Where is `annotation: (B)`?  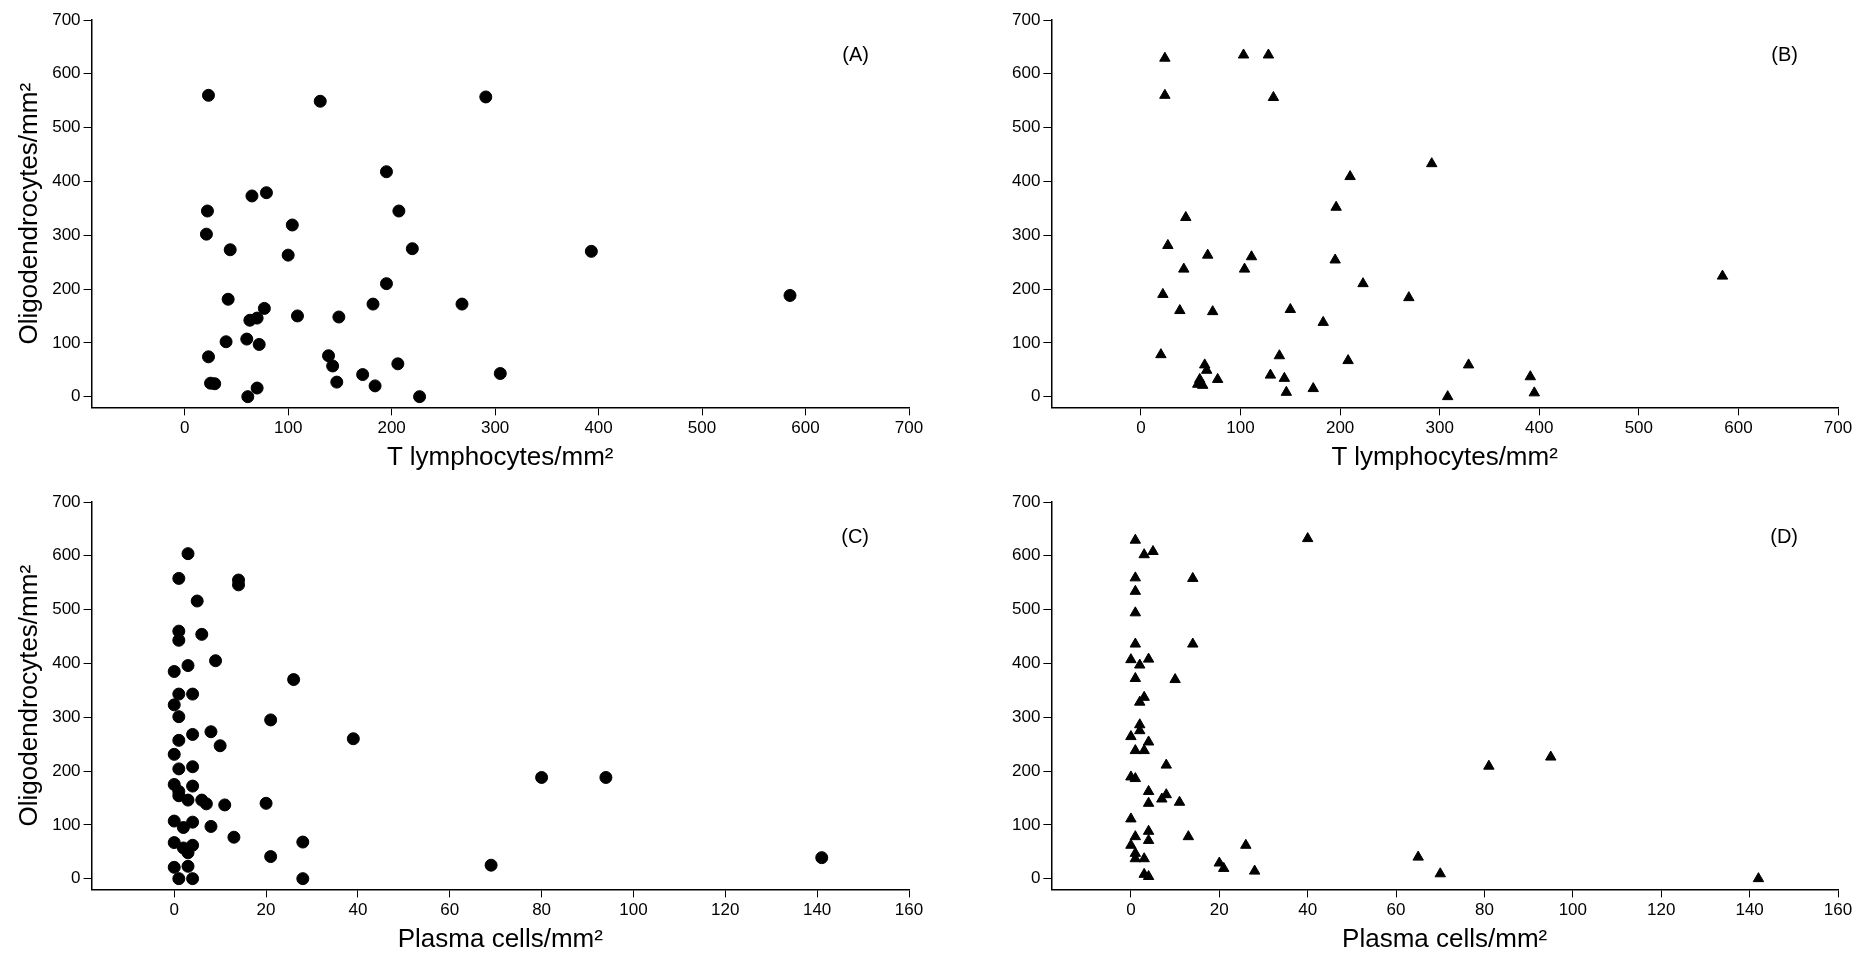
annotation: (B) is located at coordinates (1784, 53).